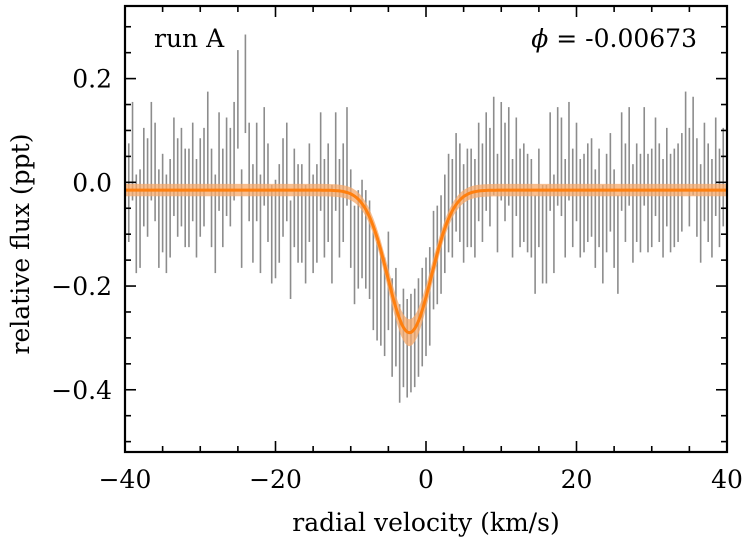 The image size is (748, 545). What do you see at coordinates (275, 479) in the screenshot?
I see `x-tick-label: −20` at bounding box center [275, 479].